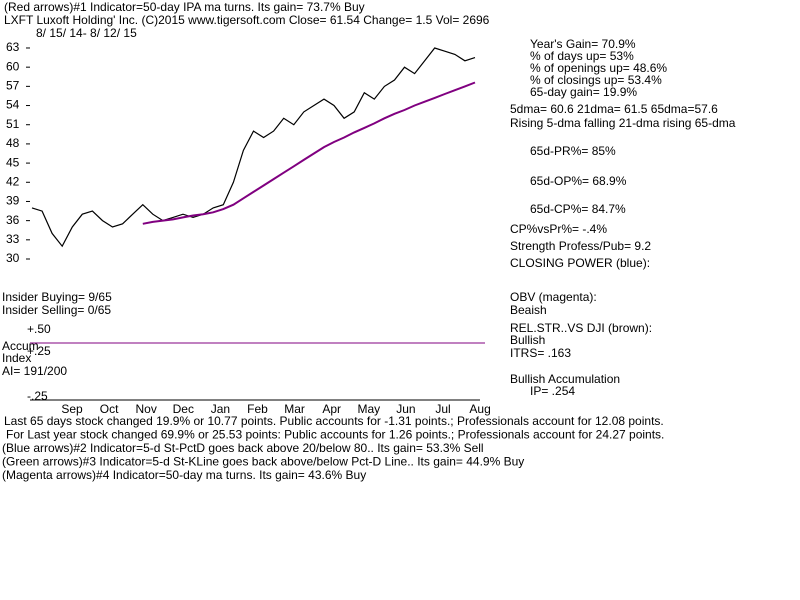 The width and height of the screenshot is (800, 600). Describe the element at coordinates (578, 181) in the screenshot. I see `stat-text: 65d-OP%= 68.9%` at that location.